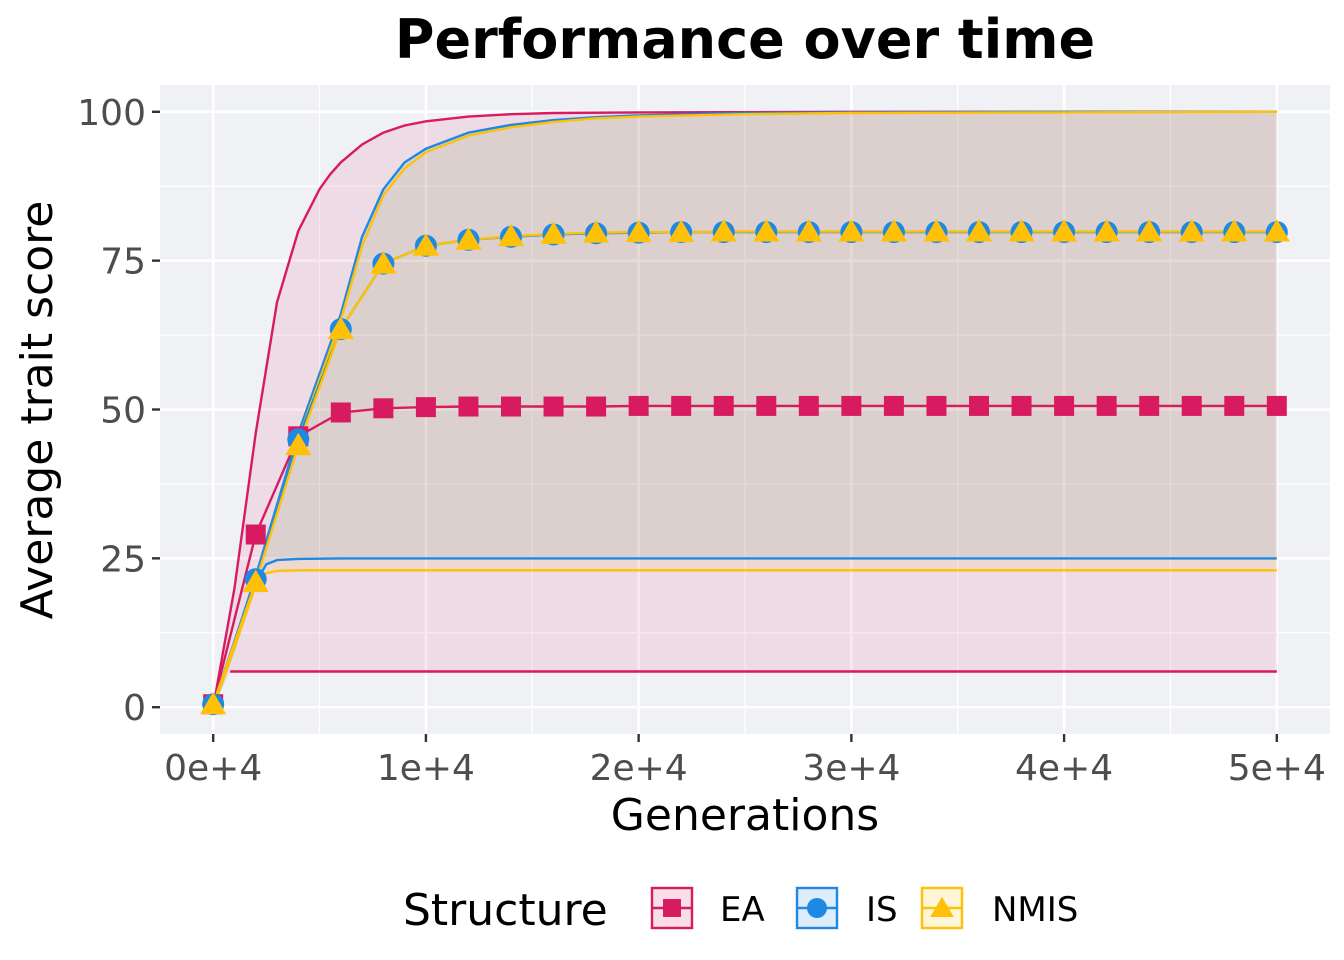  Describe the element at coordinates (123, 559) in the screenshot. I see `y-tick-label: 25` at that location.